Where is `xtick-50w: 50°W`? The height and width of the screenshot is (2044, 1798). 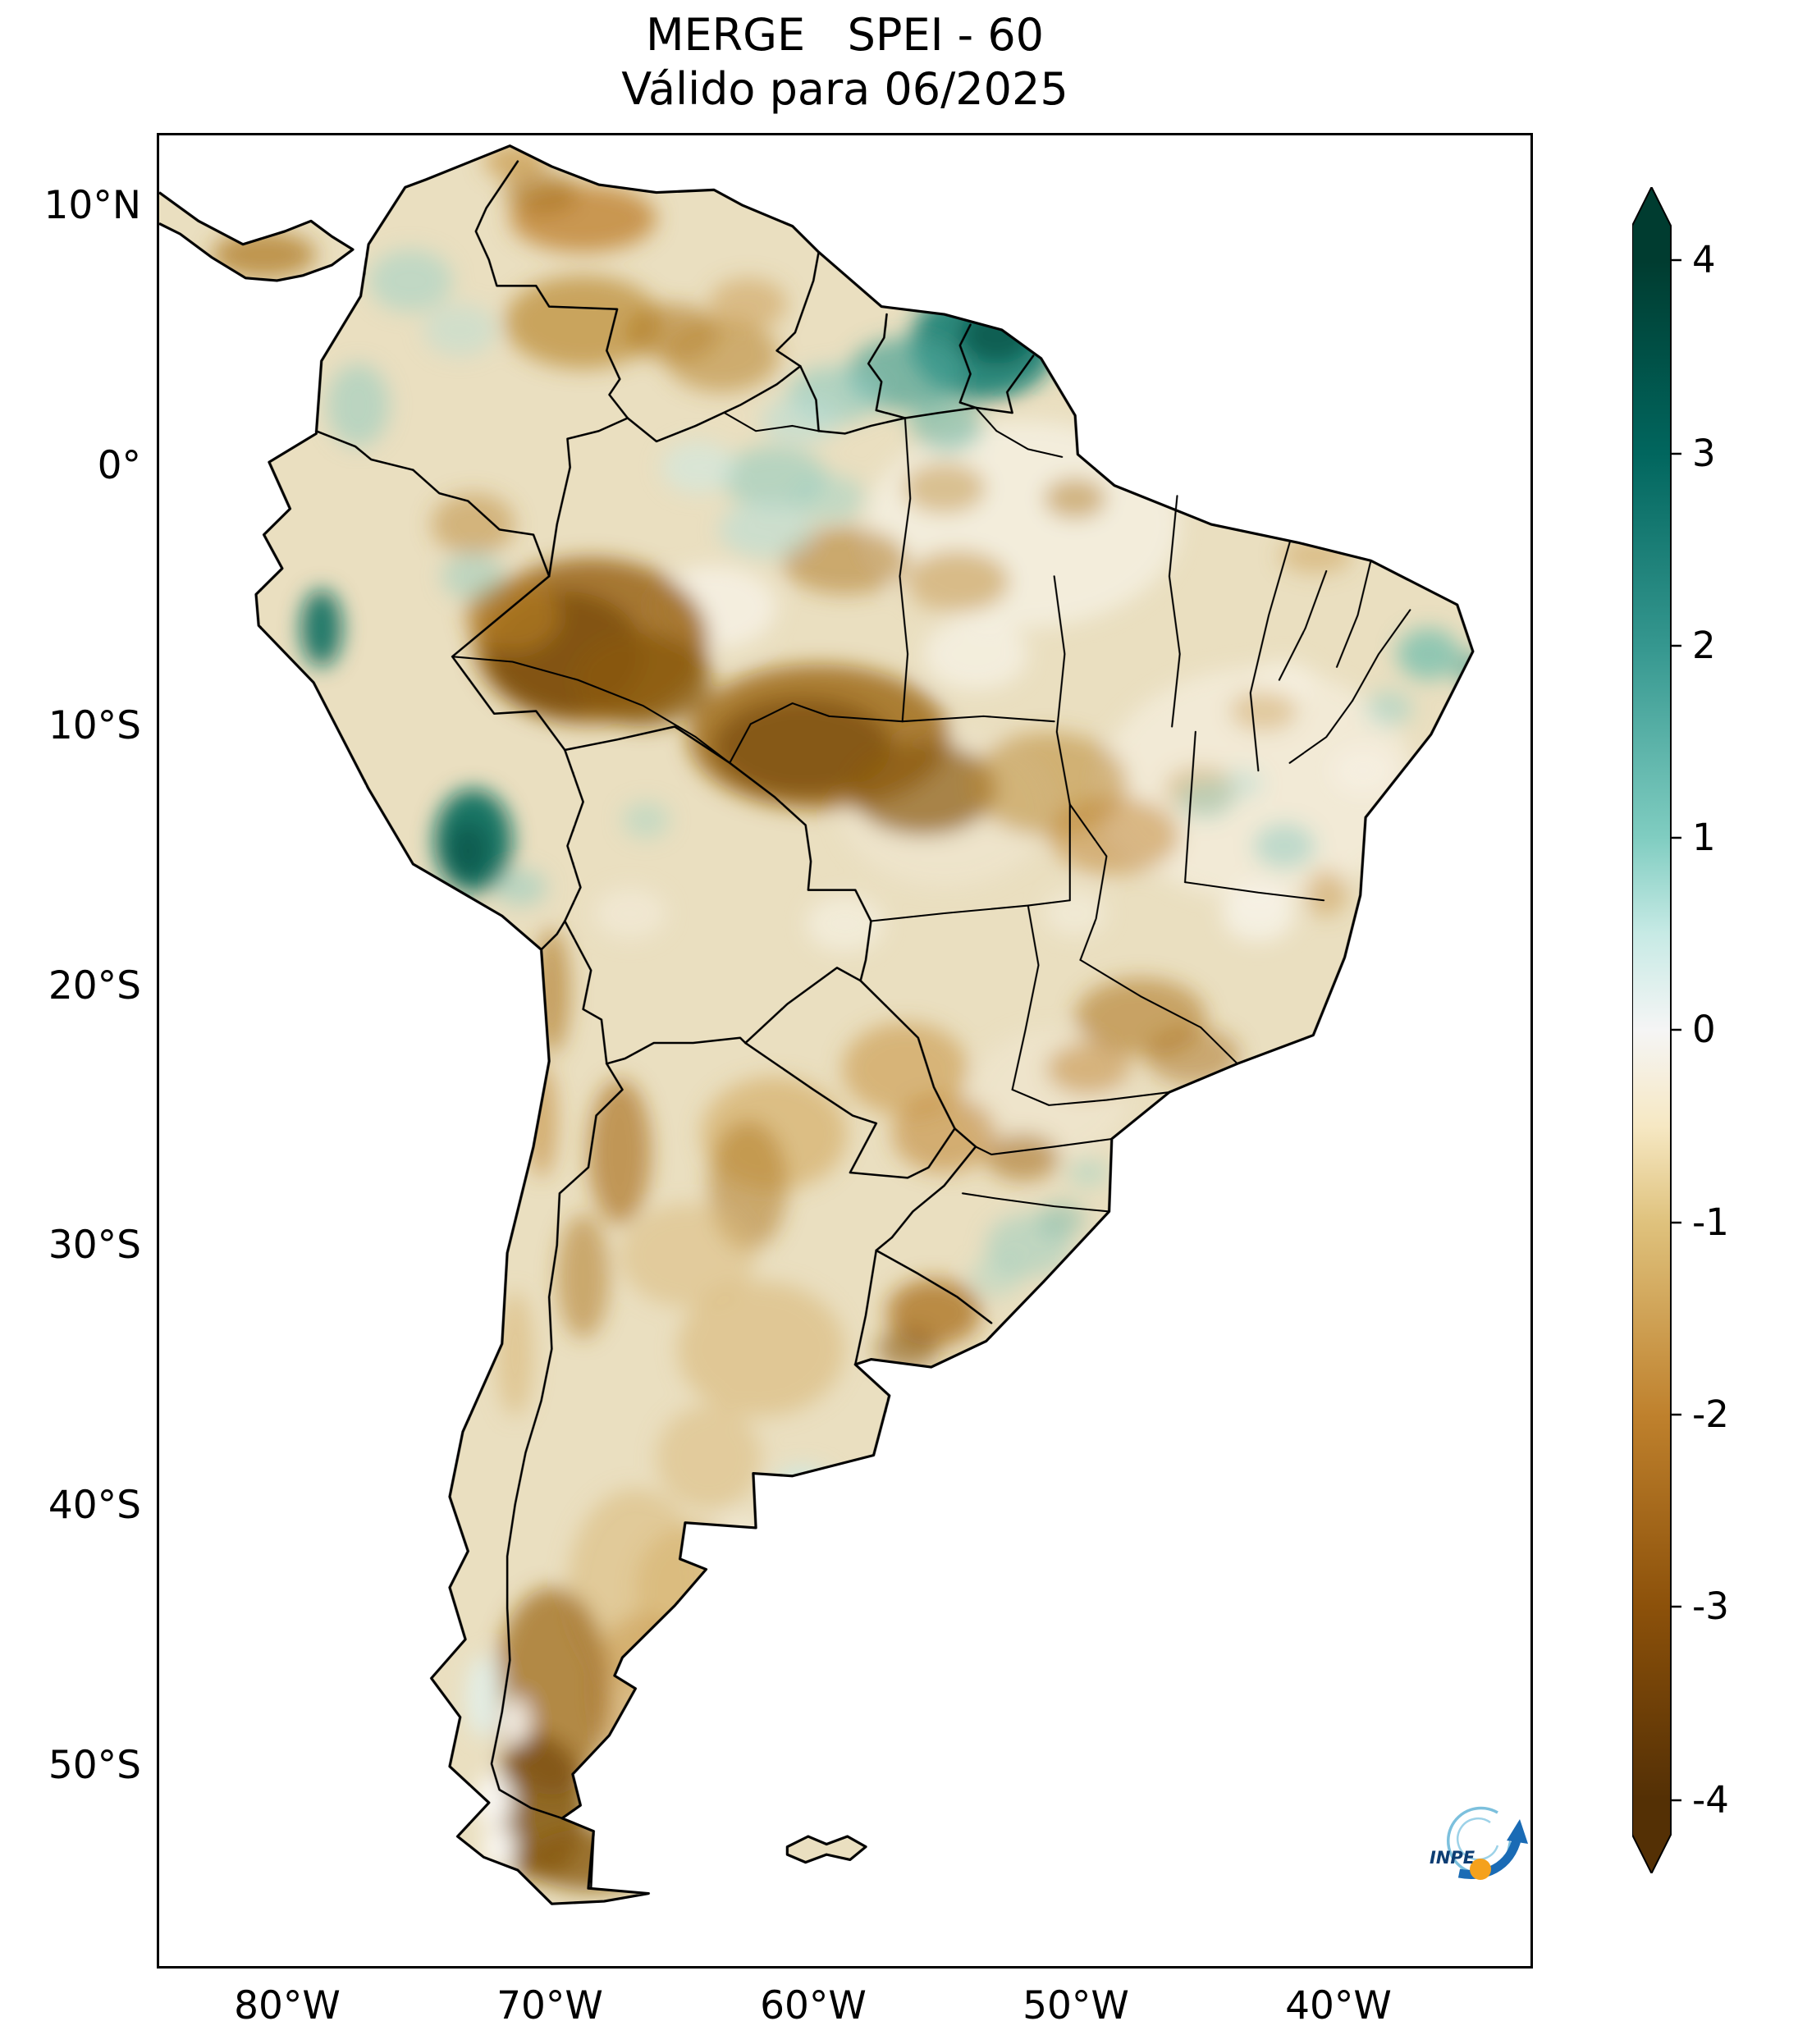
xtick-50w: 50°W is located at coordinates (1076, 2006).